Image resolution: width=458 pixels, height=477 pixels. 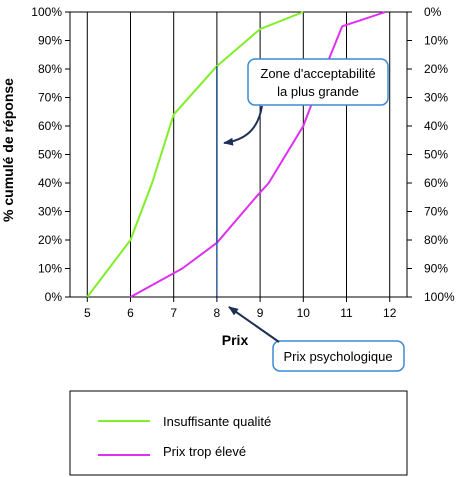 What do you see at coordinates (304, 313) in the screenshot?
I see `x-tick-label-10: 10` at bounding box center [304, 313].